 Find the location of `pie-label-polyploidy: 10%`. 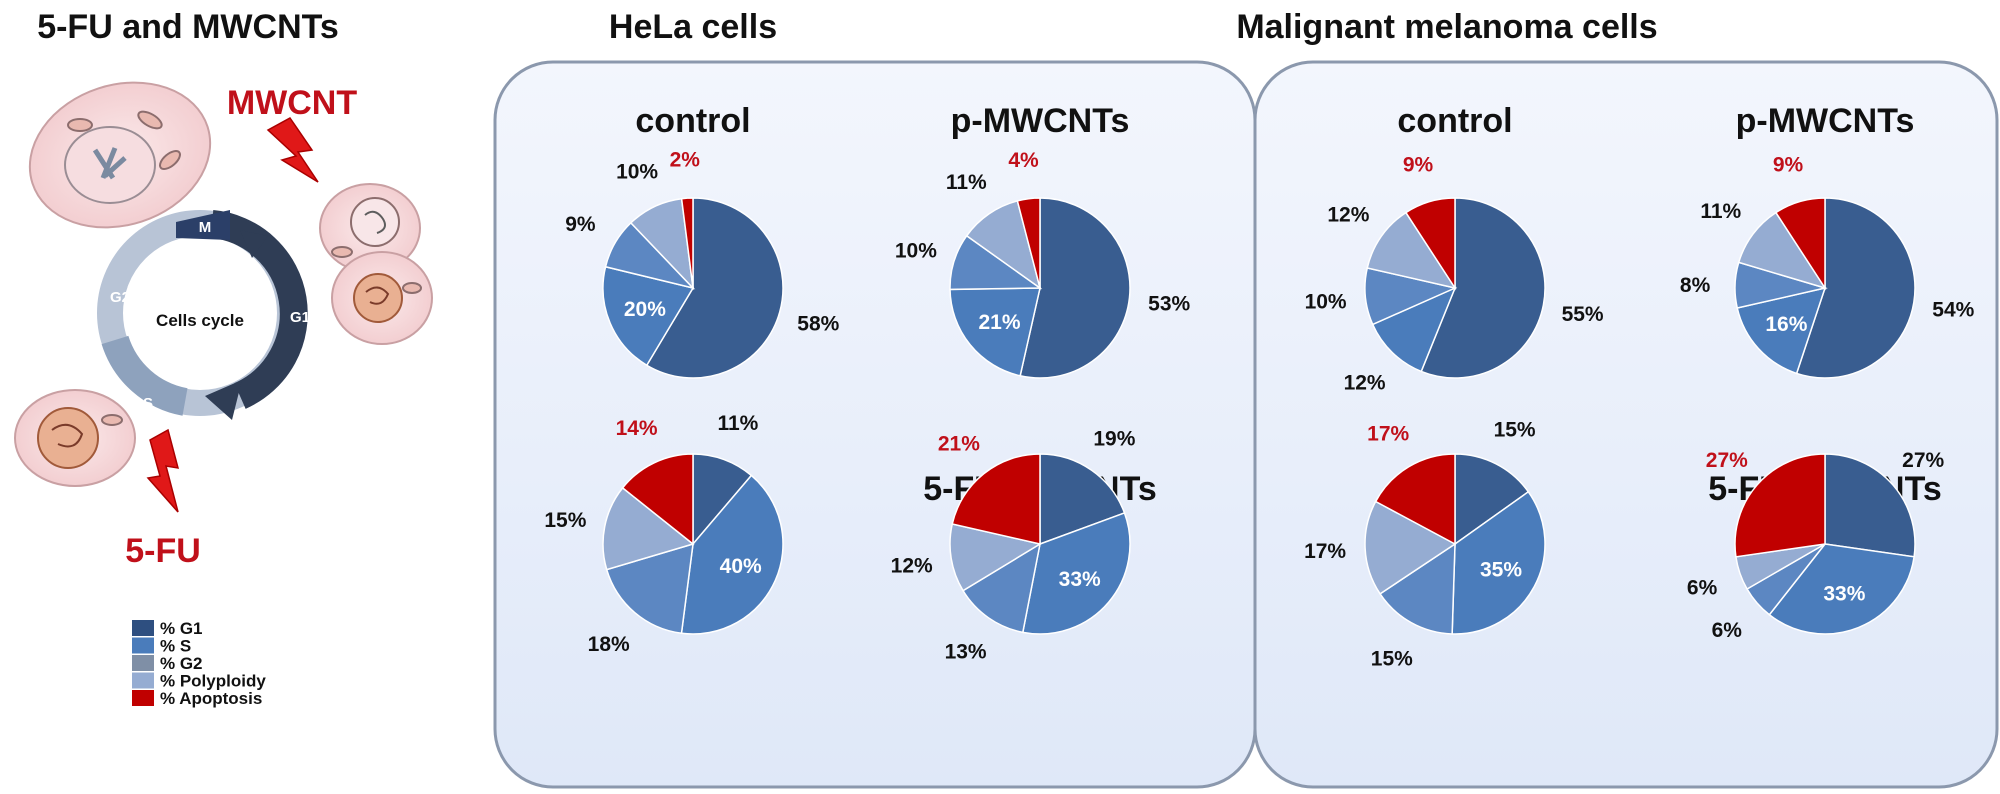

pie-label-polyploidy: 10% is located at coordinates (637, 172).